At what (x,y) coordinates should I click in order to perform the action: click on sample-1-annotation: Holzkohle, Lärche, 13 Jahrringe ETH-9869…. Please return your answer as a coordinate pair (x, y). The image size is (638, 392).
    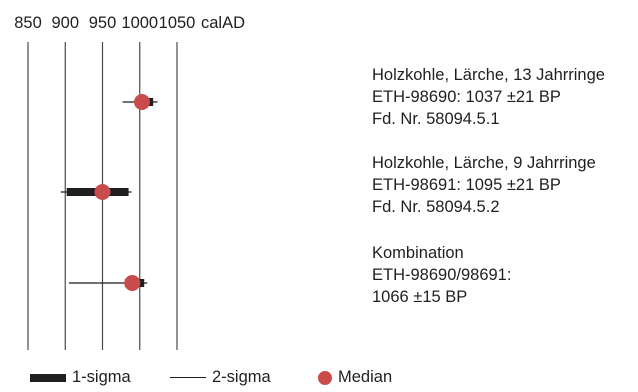
    Looking at the image, I should click on (488, 97).